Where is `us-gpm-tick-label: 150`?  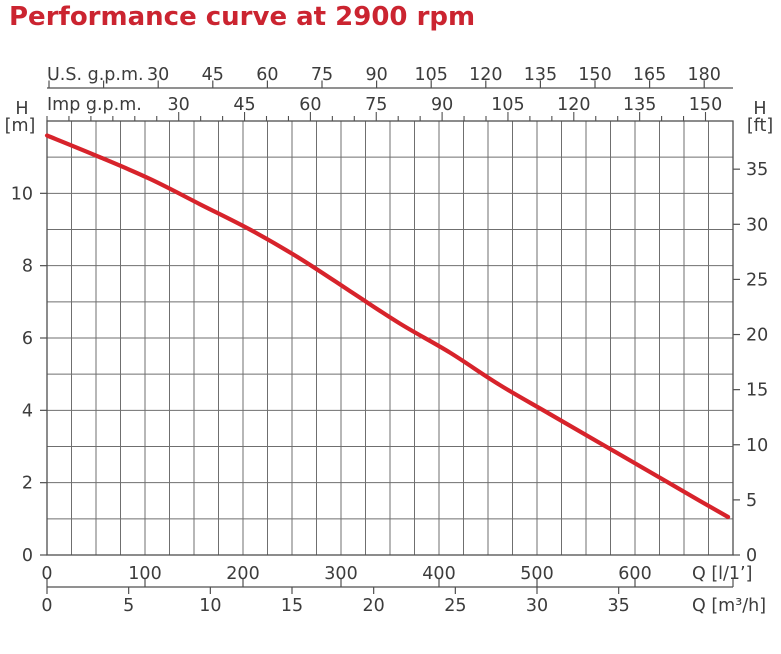 us-gpm-tick-label: 150 is located at coordinates (594, 75).